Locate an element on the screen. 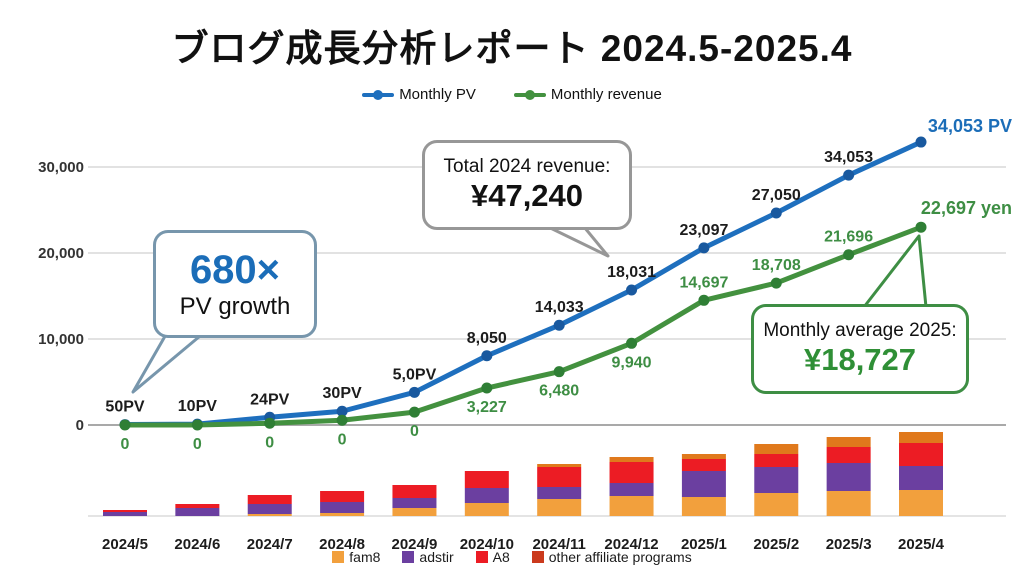 Image resolution: width=1024 pixels, height=572 pixels. x-axis-label: 2025/3 is located at coordinates (849, 544).